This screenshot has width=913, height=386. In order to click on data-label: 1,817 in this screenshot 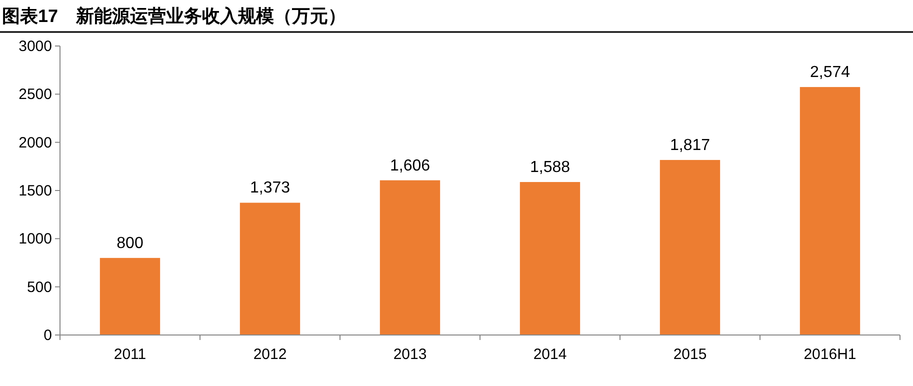, I will do `click(690, 145)`.